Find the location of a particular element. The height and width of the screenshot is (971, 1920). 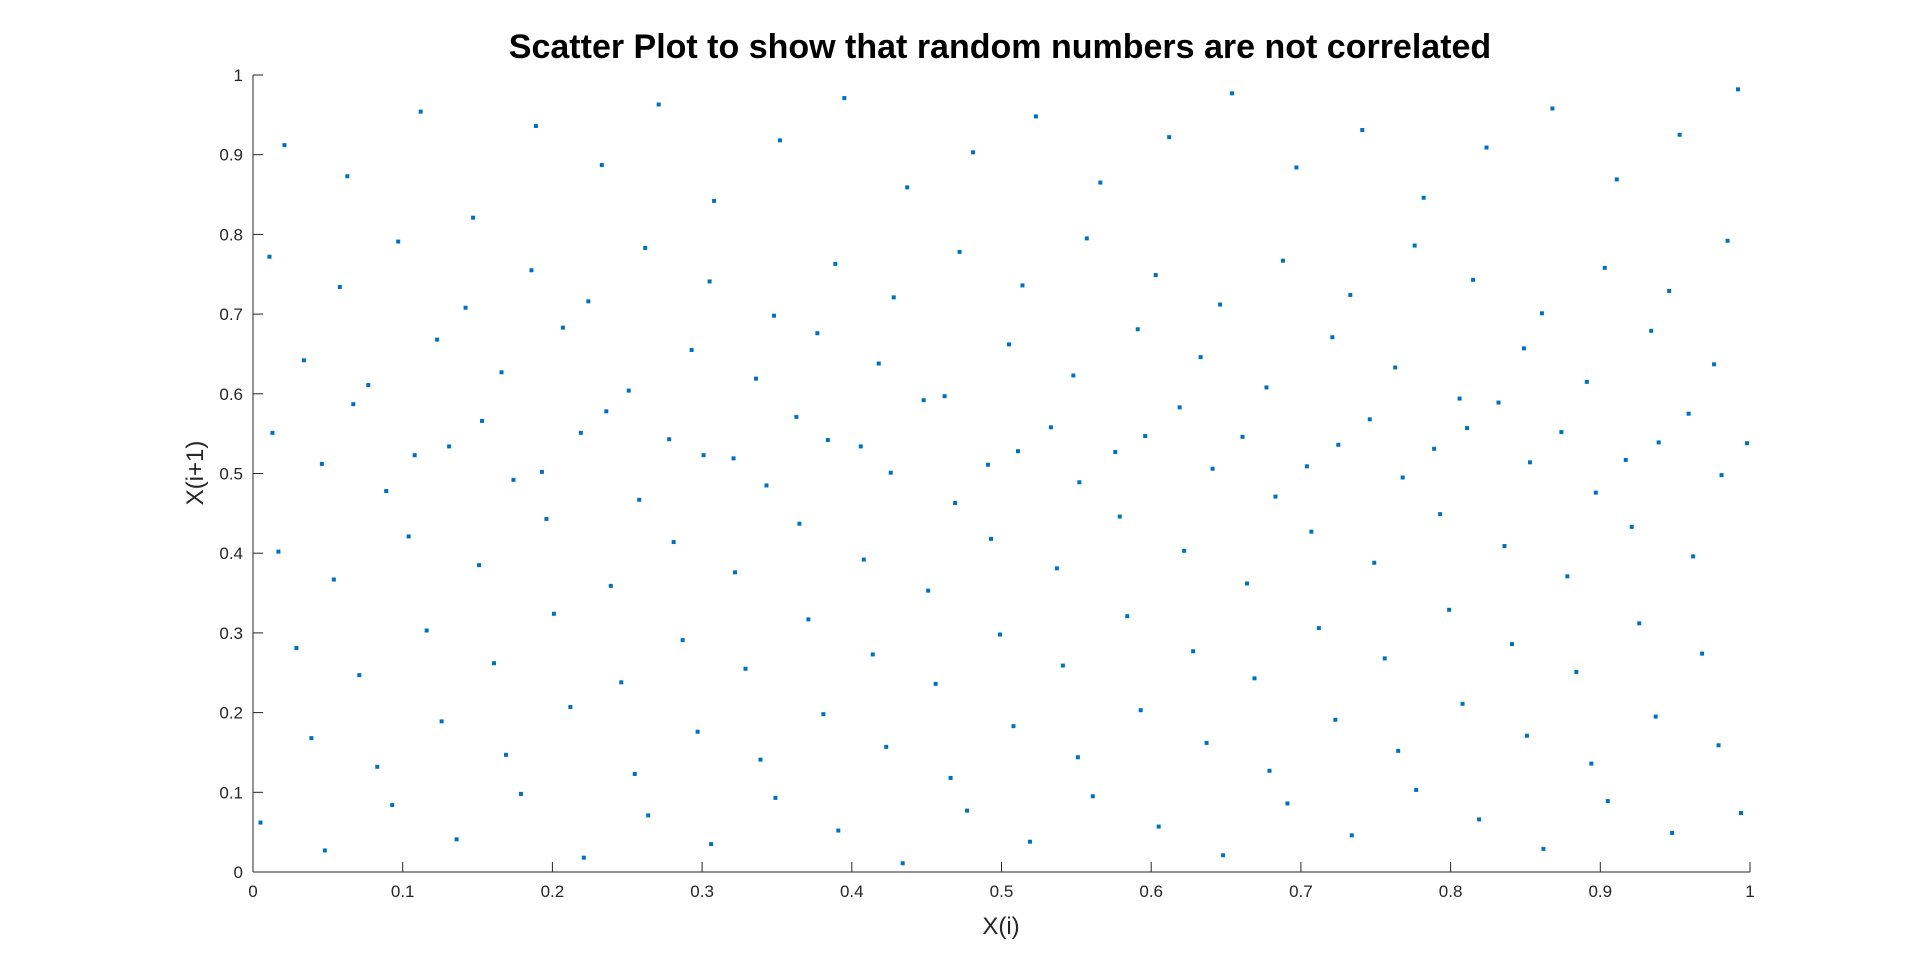

x-tick-label: 0.5 is located at coordinates (1002, 891).